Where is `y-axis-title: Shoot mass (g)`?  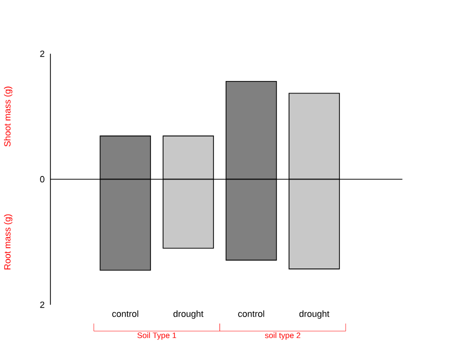 y-axis-title: Shoot mass (g) is located at coordinates (8, 116).